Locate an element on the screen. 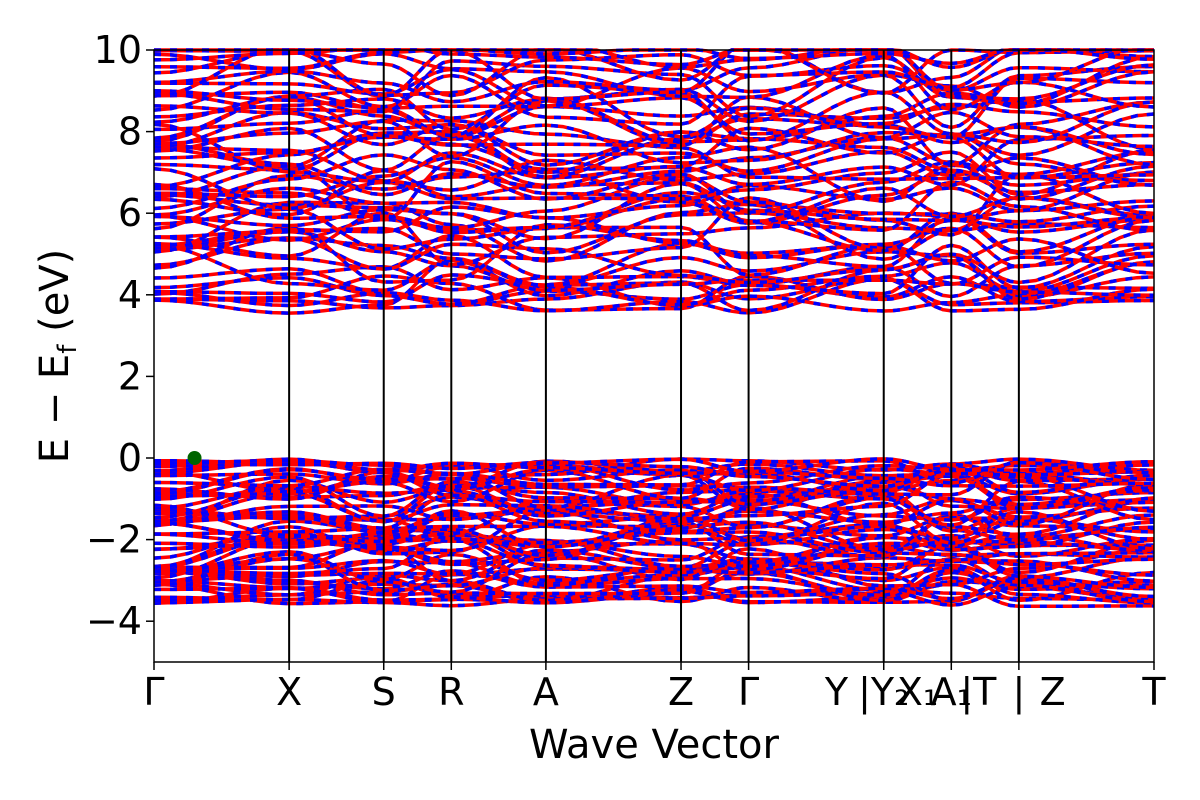  y-tick-label: 2 is located at coordinates (130, 376).